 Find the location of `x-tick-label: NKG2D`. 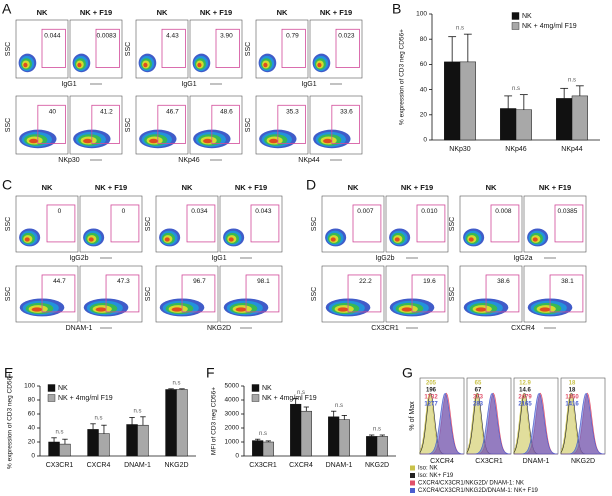

x-tick-label: NKG2D is located at coordinates (377, 465).